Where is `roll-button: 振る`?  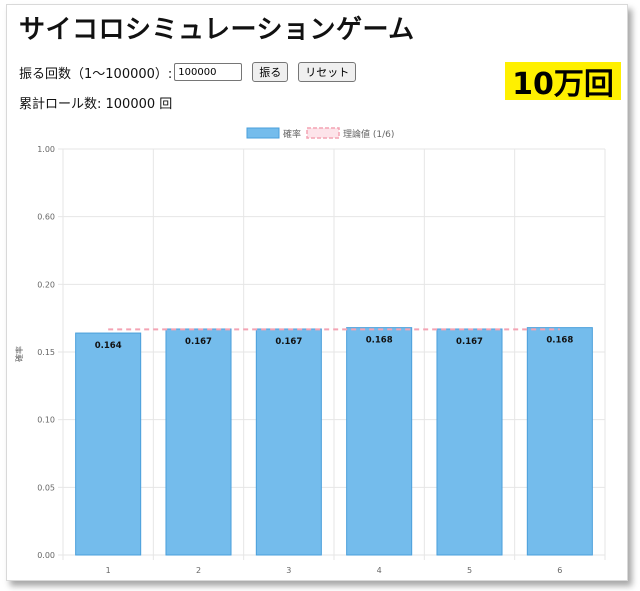 roll-button: 振る is located at coordinates (270, 72).